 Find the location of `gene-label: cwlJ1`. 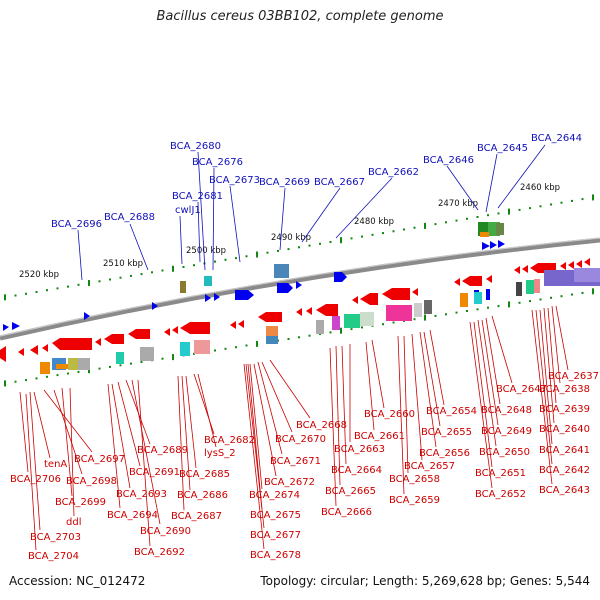

gene-label: cwlJ1 is located at coordinates (188, 210).